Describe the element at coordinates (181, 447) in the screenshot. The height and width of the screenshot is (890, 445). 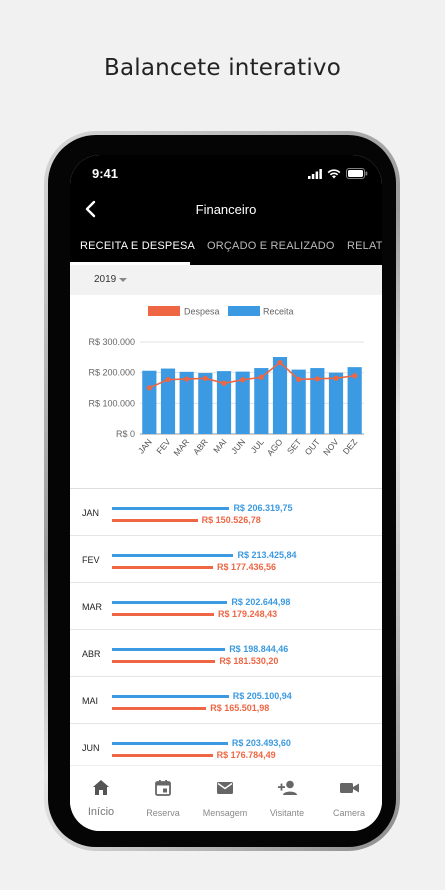
I see `x-tick-label: MAR` at that location.